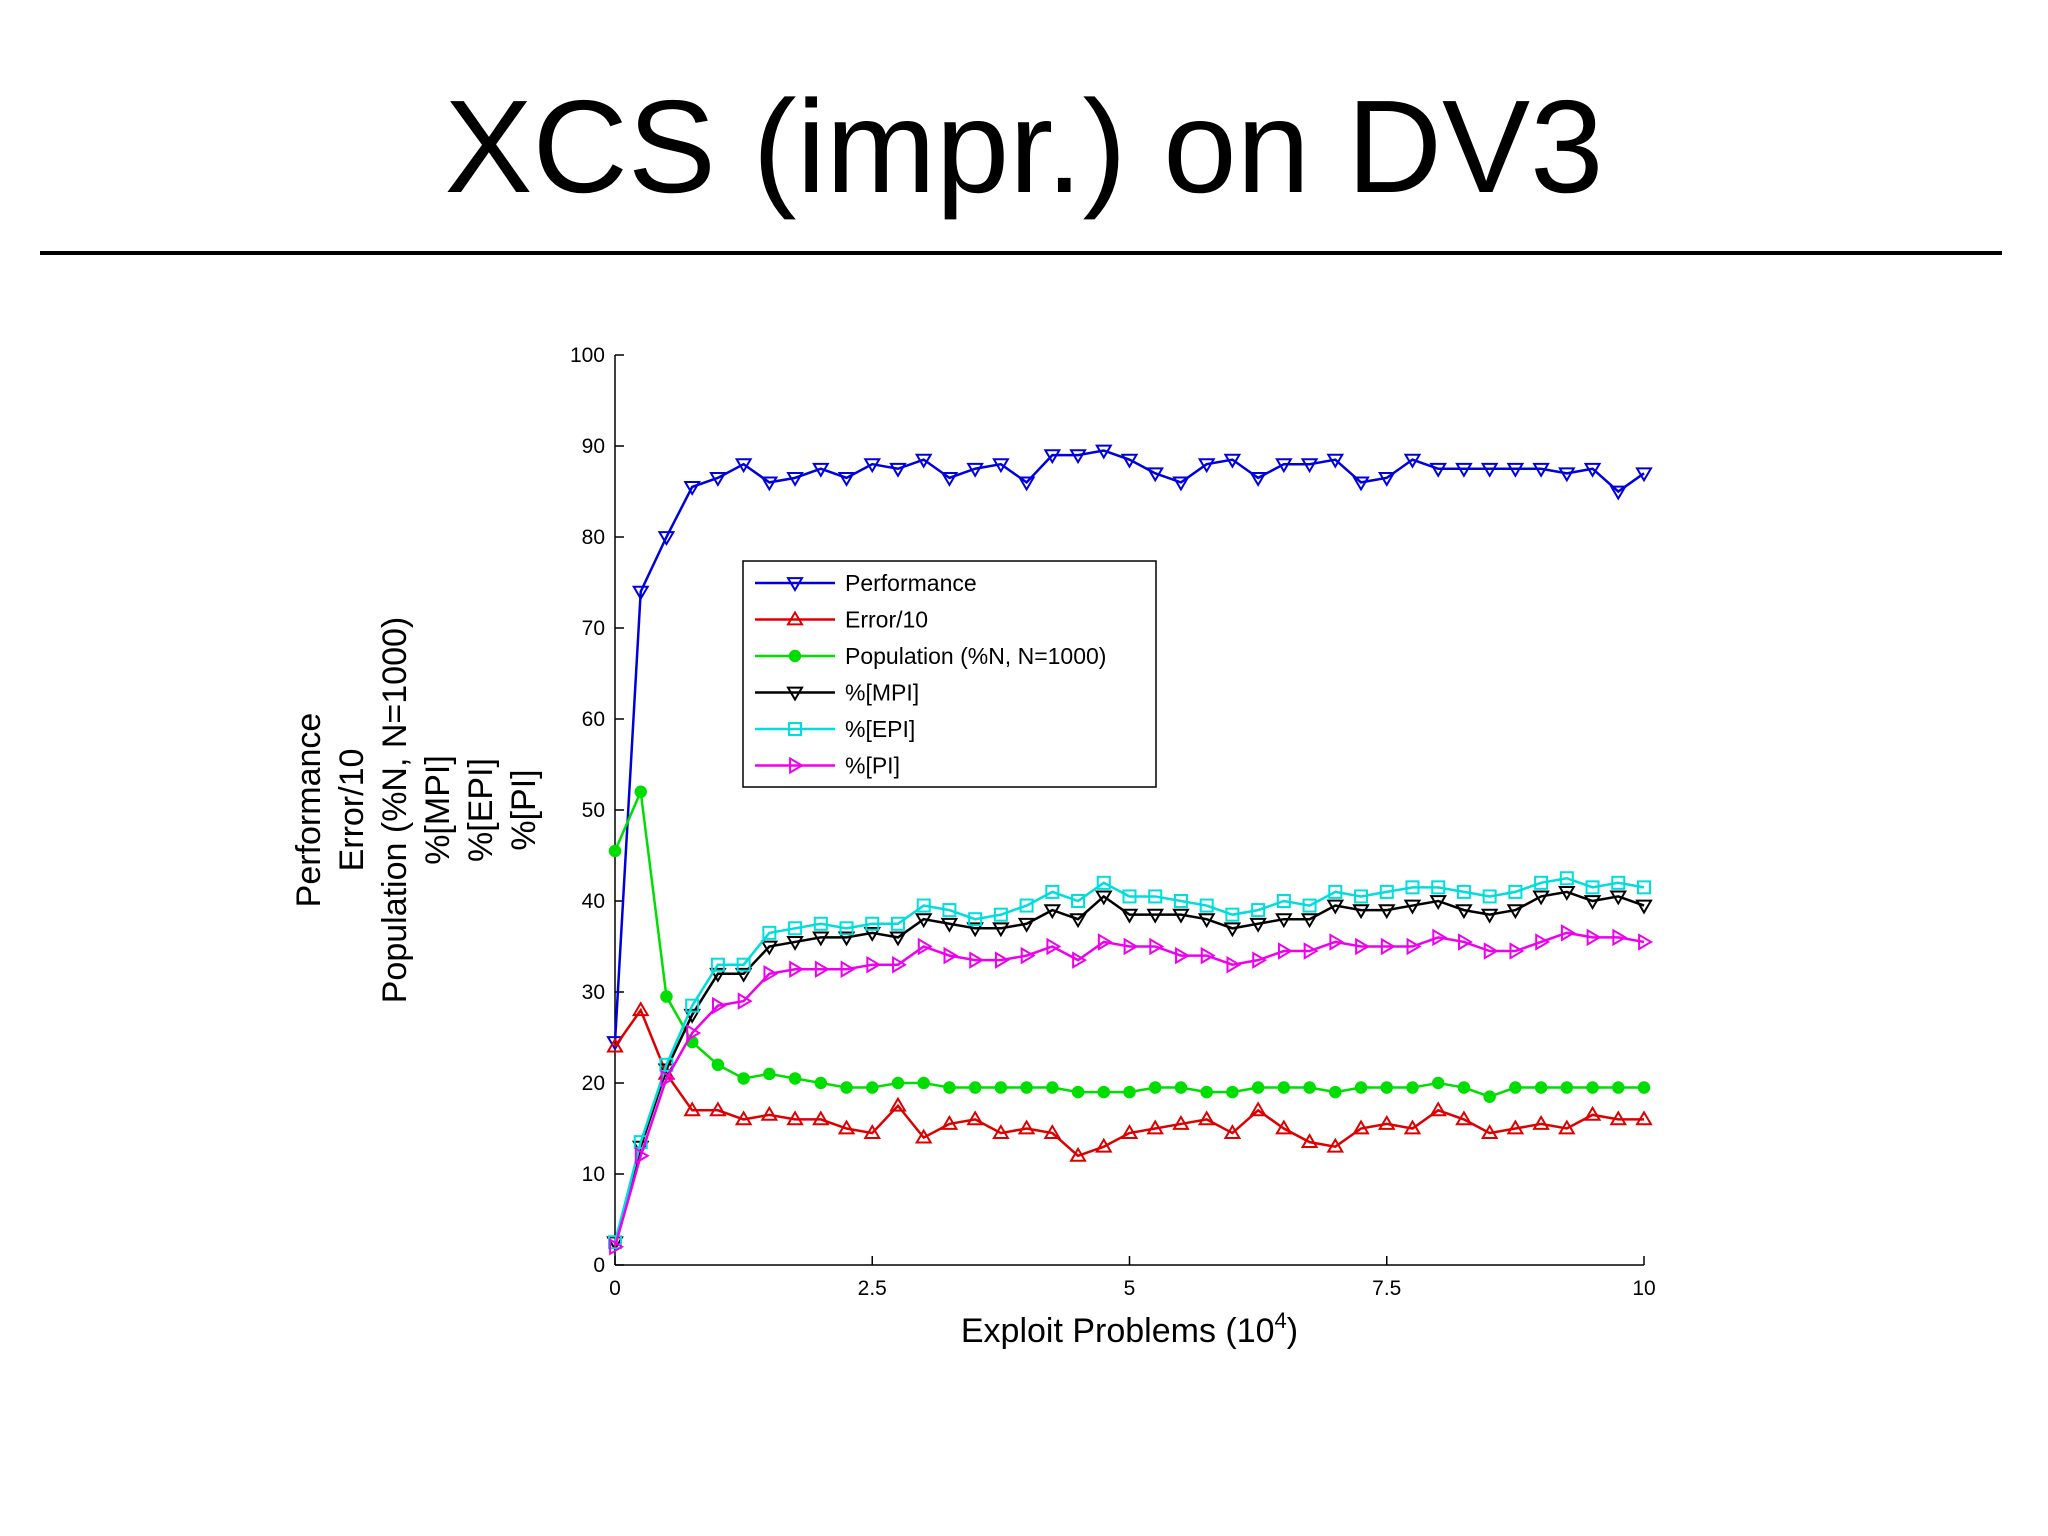 The width and height of the screenshot is (2048, 1536). What do you see at coordinates (911, 583) in the screenshot?
I see `legend-label: Performance` at bounding box center [911, 583].